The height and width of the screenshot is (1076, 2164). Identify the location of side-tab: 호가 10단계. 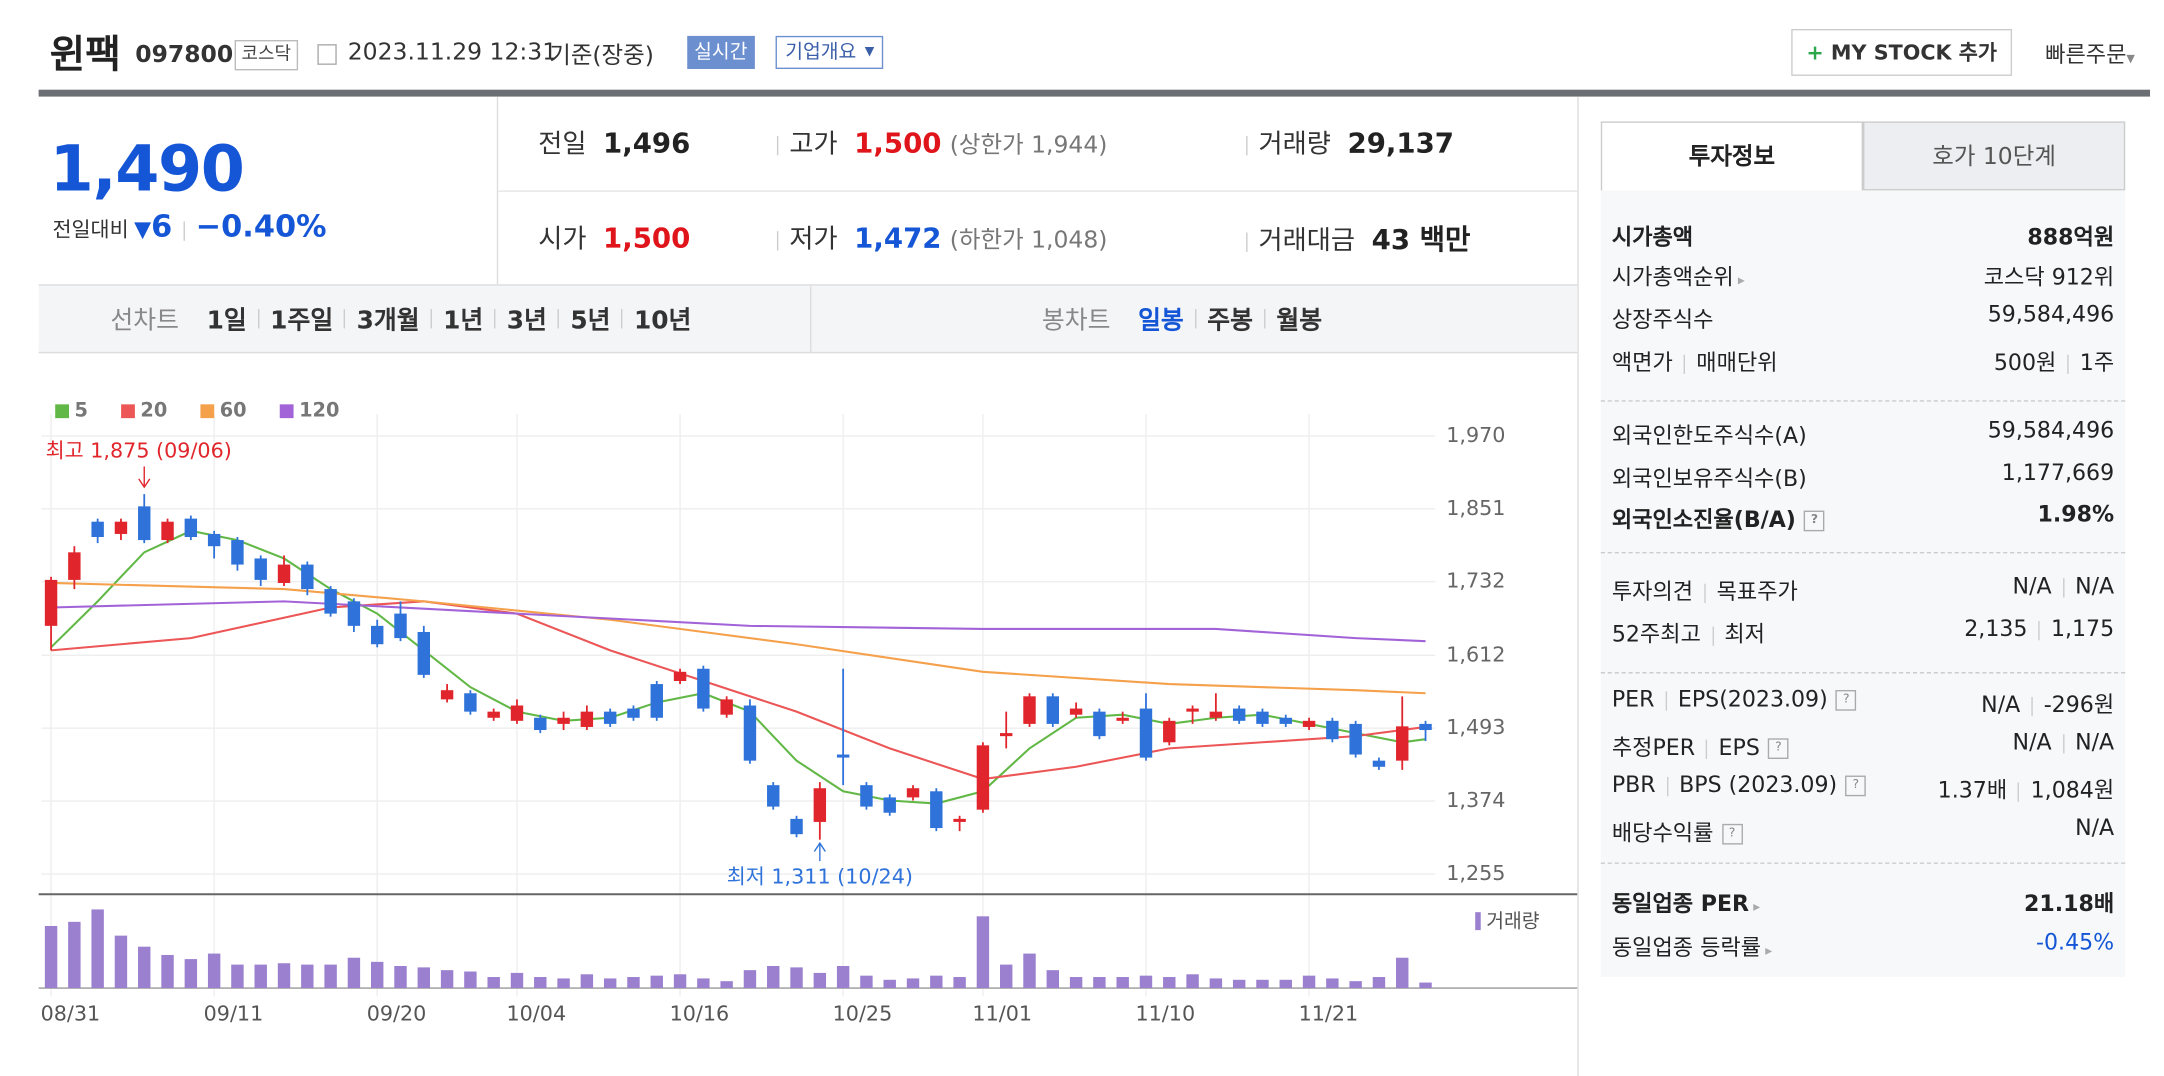
(1994, 156).